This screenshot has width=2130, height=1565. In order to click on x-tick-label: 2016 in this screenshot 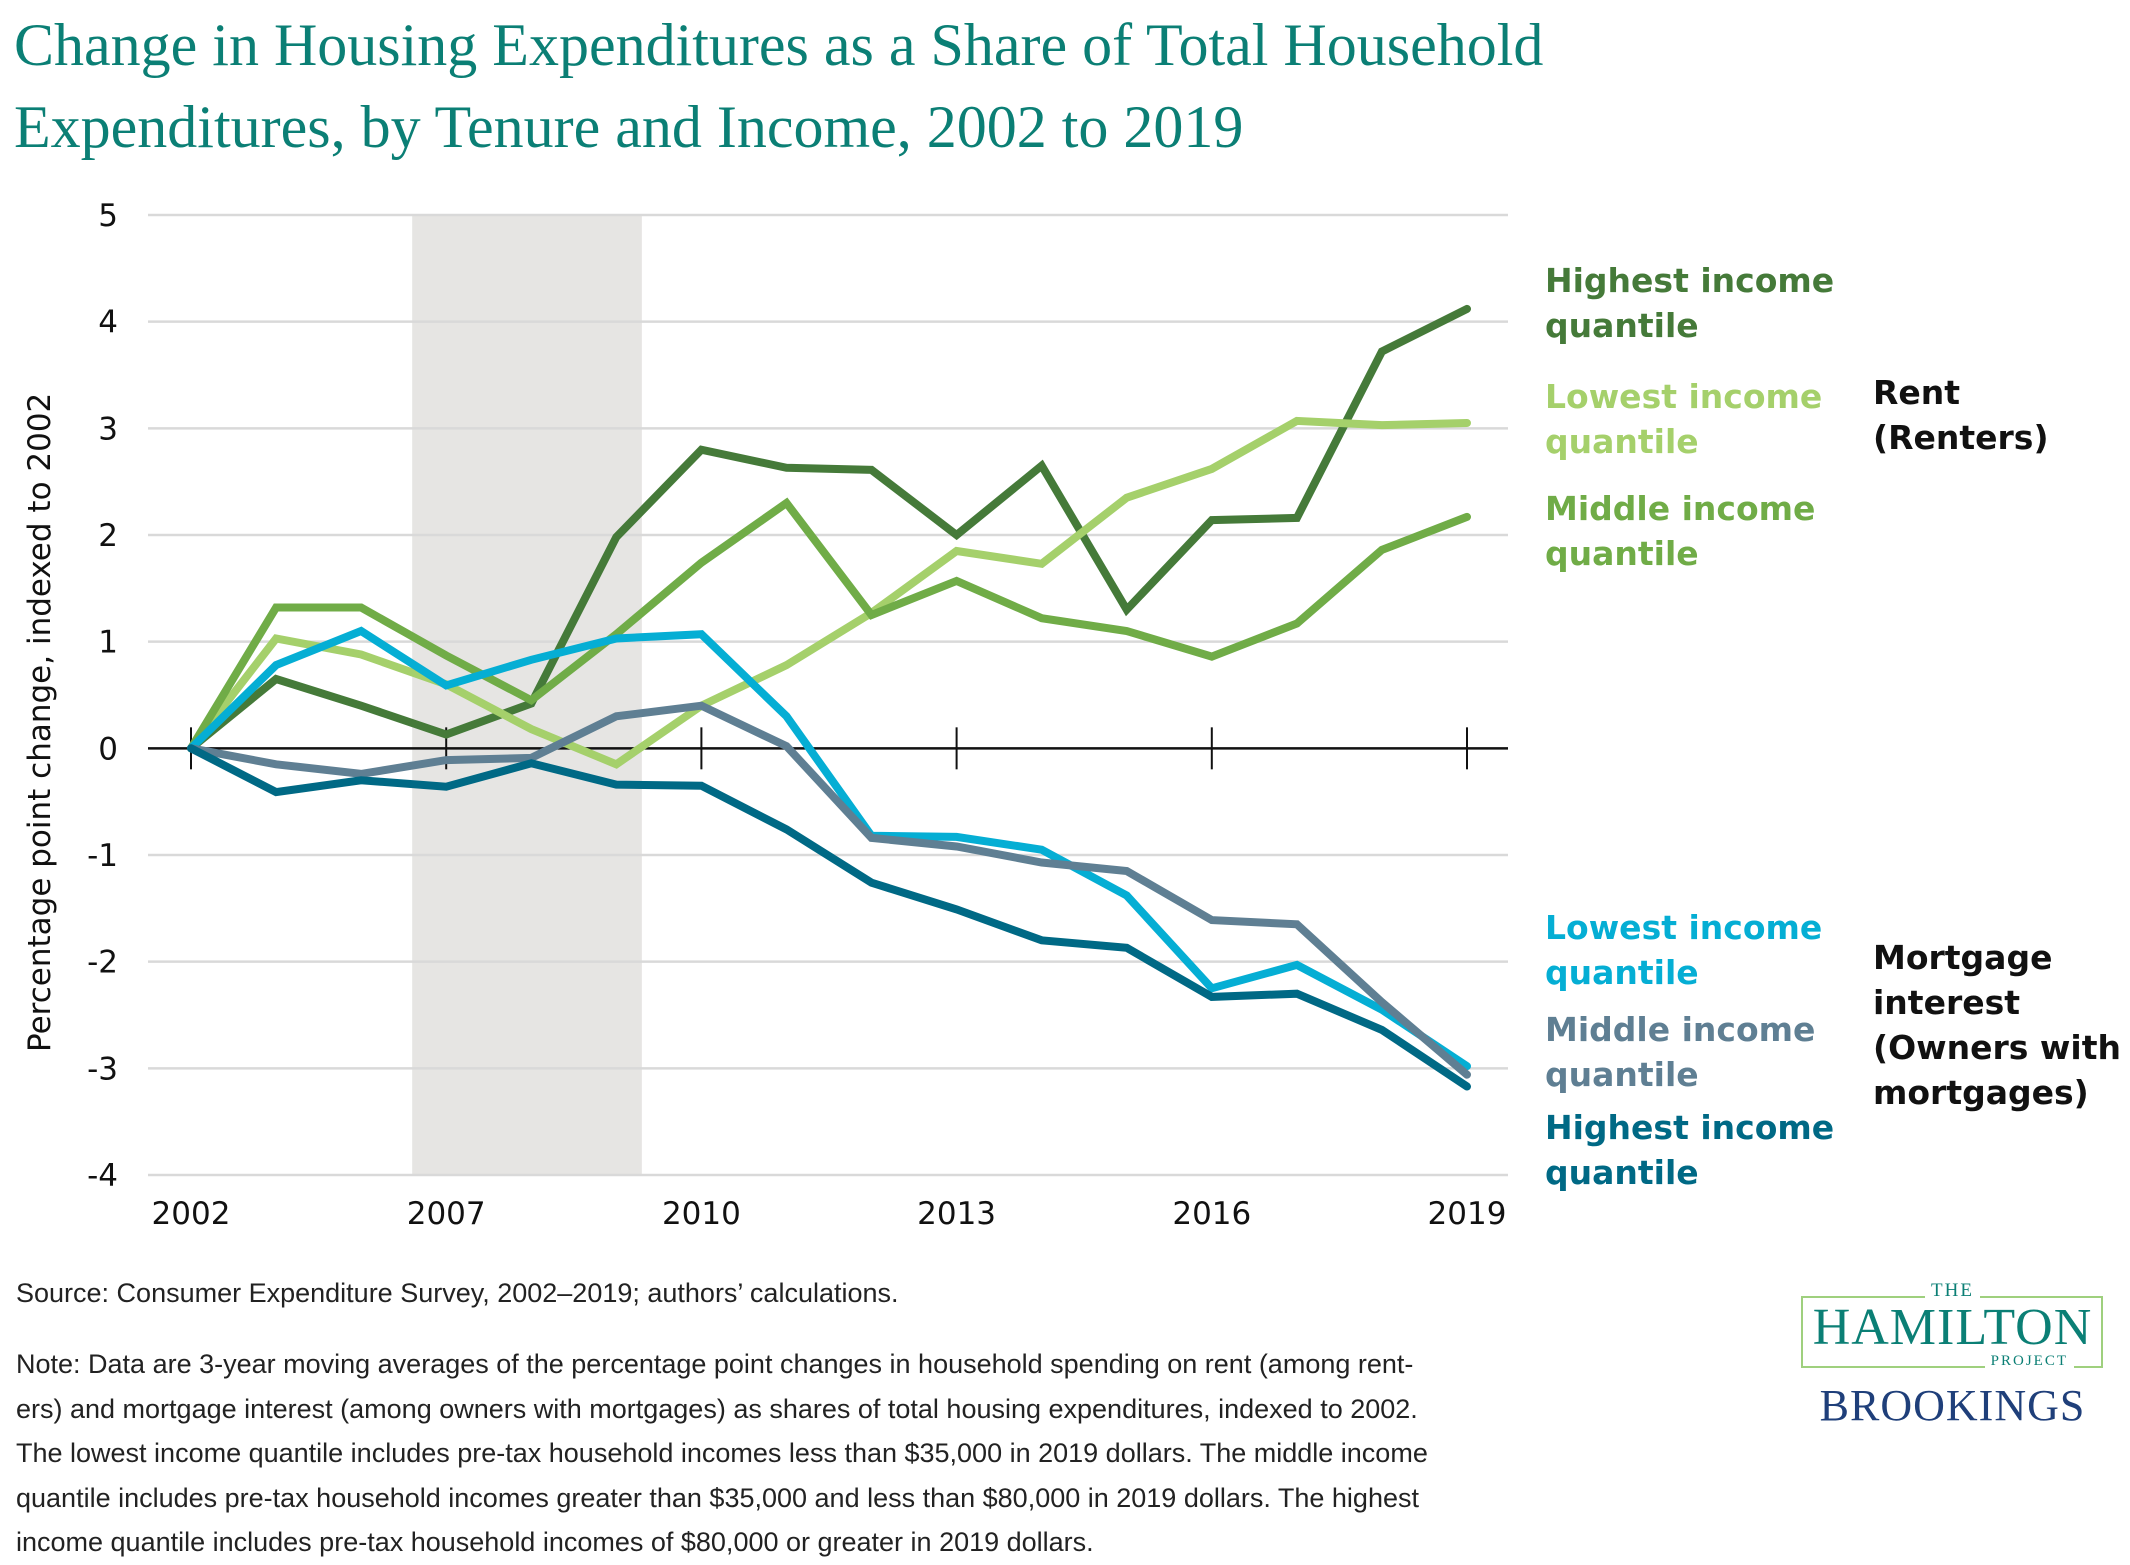, I will do `click(1211, 1214)`.